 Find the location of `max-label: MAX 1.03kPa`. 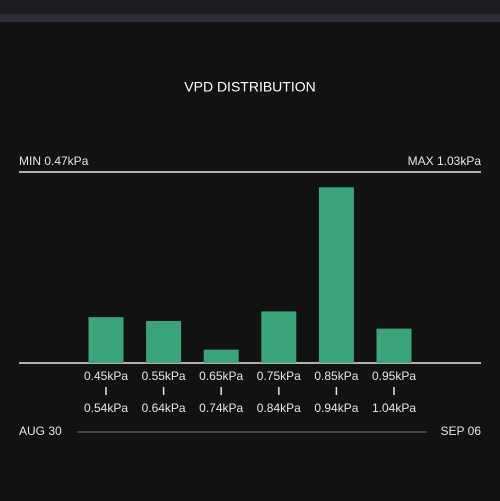

max-label: MAX 1.03kPa is located at coordinates (445, 161).